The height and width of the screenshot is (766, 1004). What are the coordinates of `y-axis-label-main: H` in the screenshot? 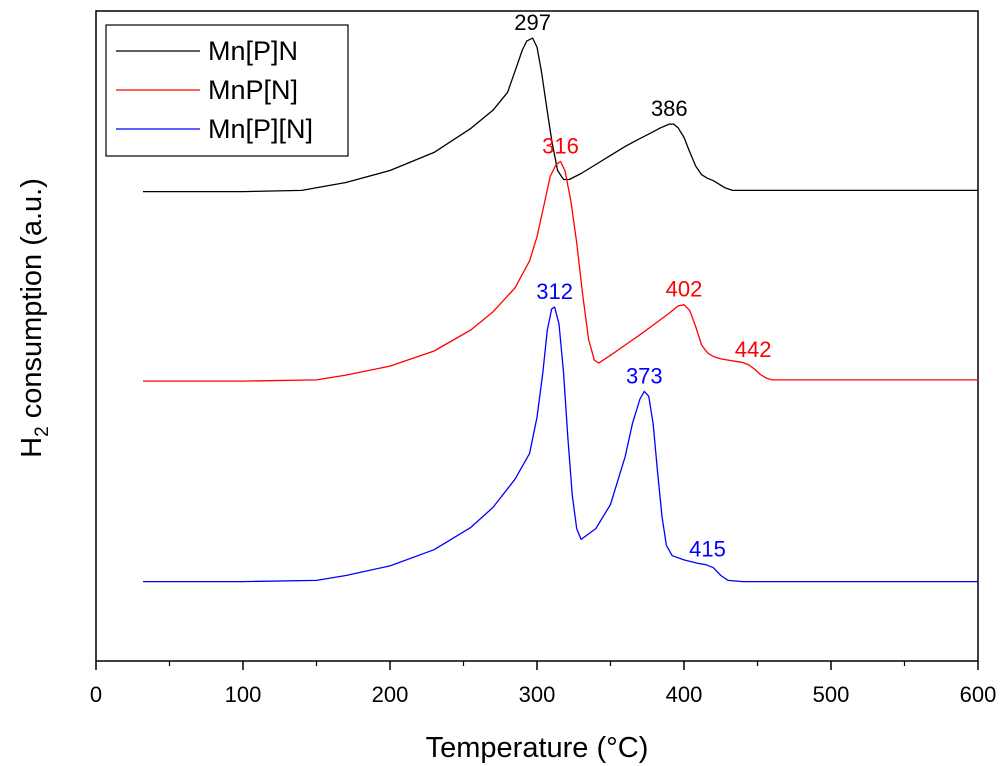 It's located at (32, 447).